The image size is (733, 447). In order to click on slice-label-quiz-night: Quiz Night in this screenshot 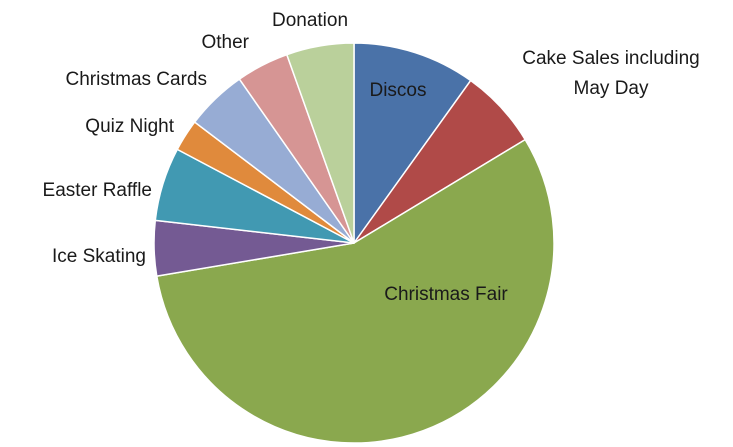, I will do `click(129, 126)`.